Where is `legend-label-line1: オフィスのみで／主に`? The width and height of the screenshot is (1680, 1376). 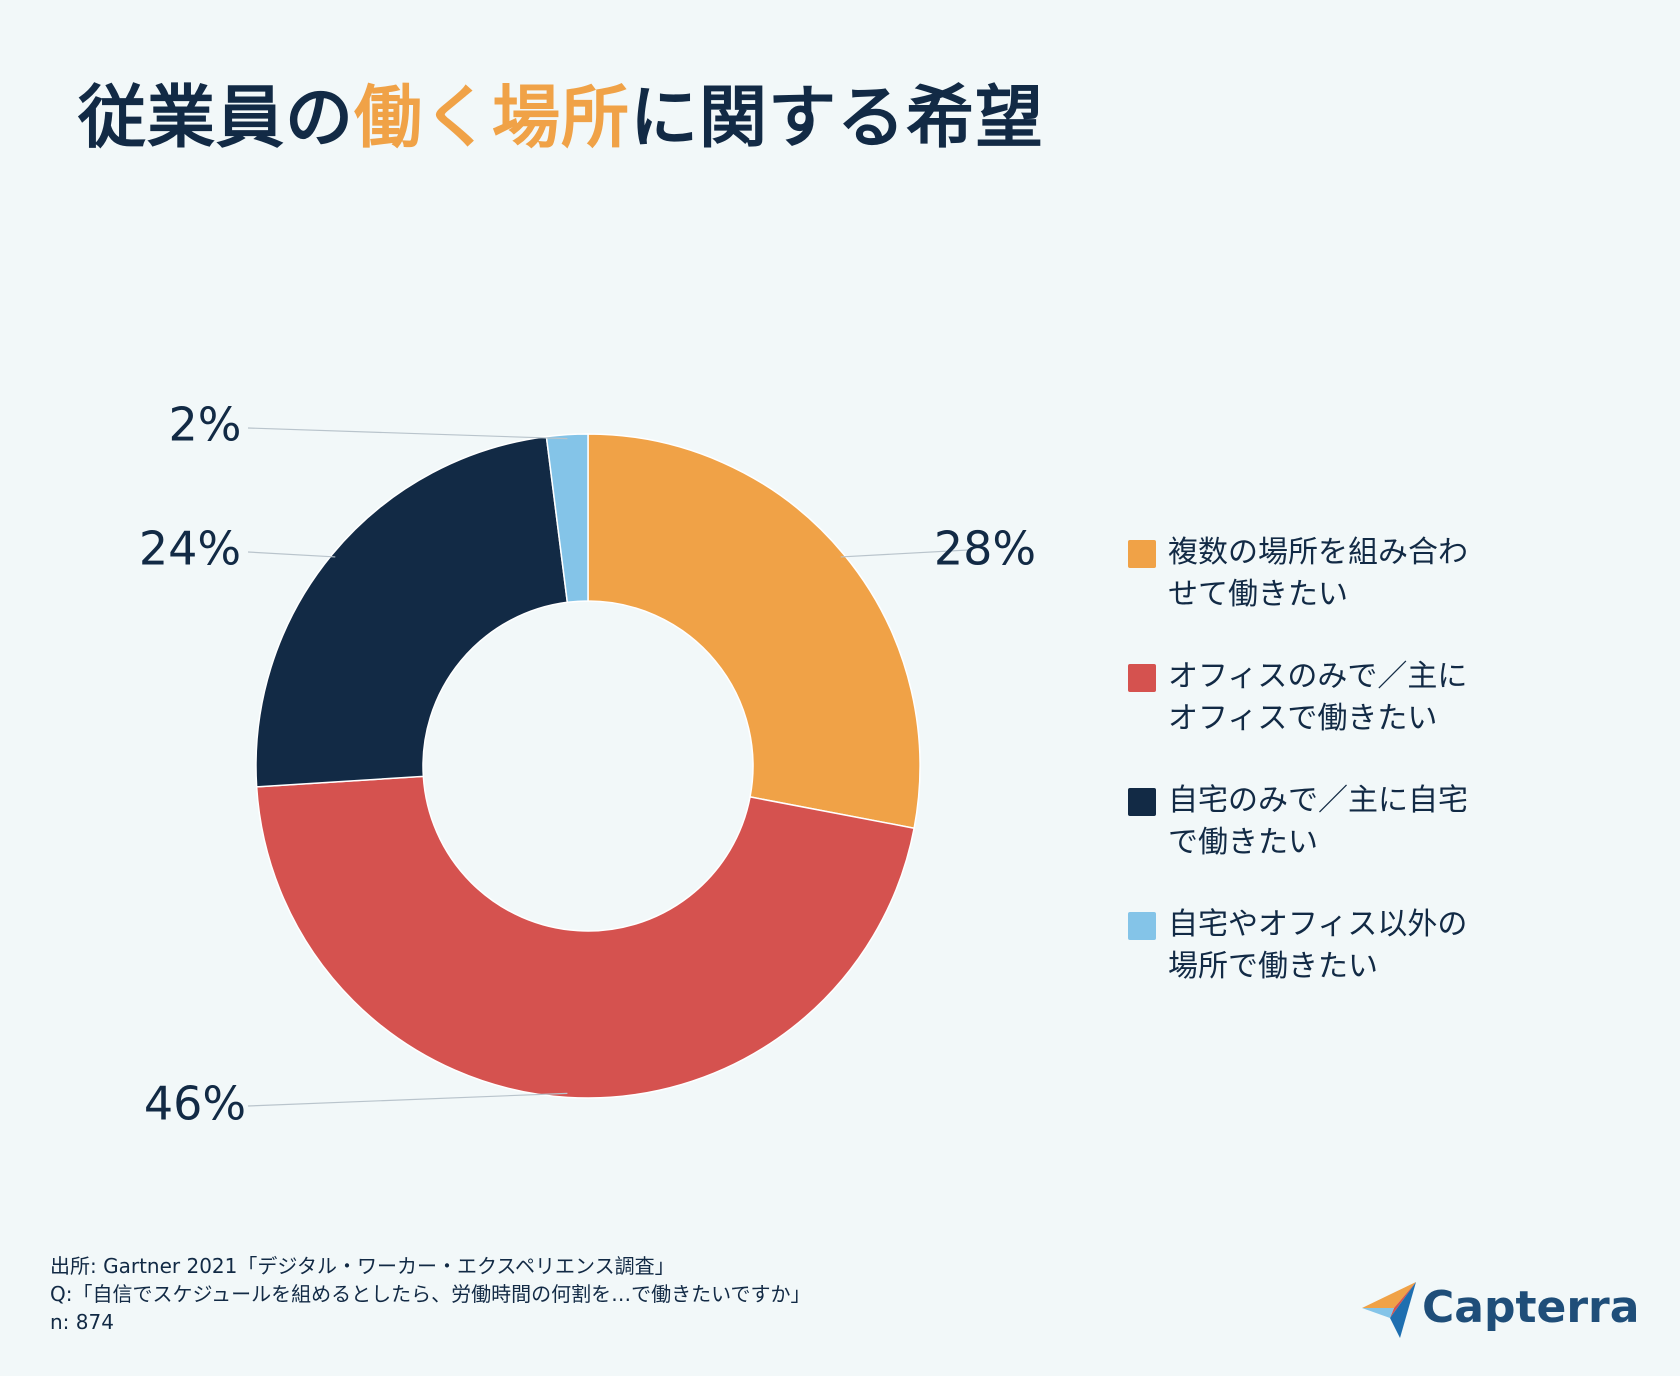
legend-label-line1: オフィスのみで／主に is located at coordinates (1318, 676).